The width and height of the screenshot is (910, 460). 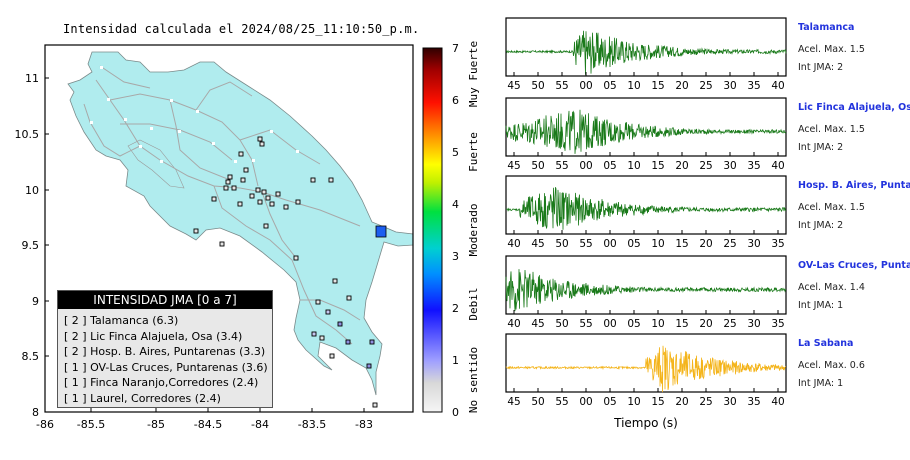 I want to click on station-name: OV-Las Cruces, Puntarenas, so click(x=854, y=265).